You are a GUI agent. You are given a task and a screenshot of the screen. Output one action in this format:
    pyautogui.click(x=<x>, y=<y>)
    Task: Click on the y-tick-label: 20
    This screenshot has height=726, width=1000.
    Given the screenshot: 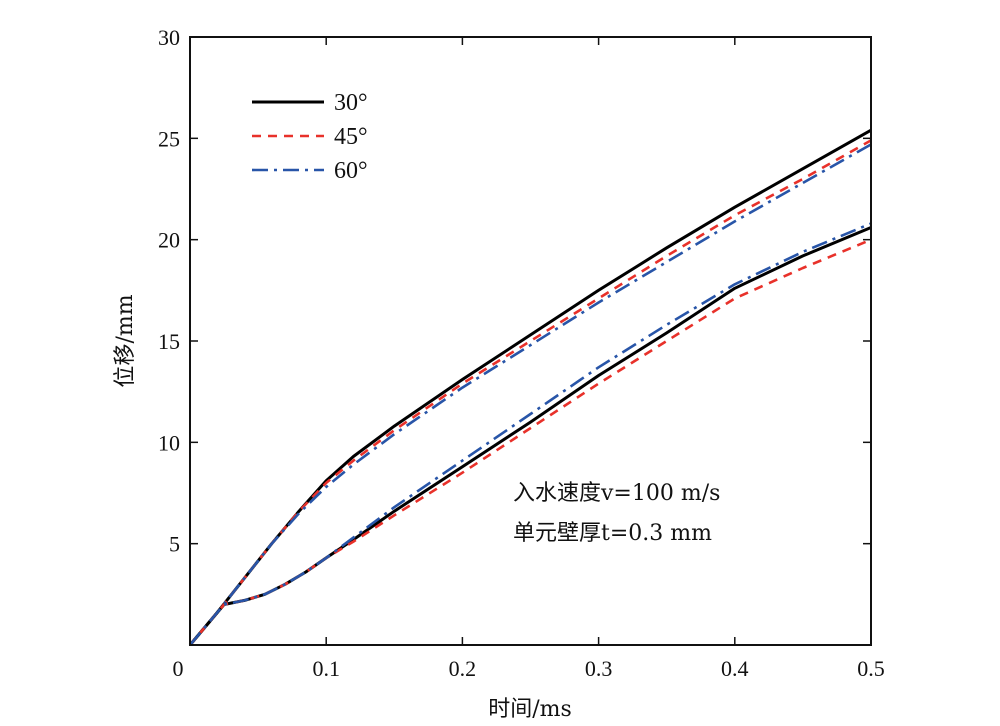 What is the action you would take?
    pyautogui.click(x=169, y=240)
    